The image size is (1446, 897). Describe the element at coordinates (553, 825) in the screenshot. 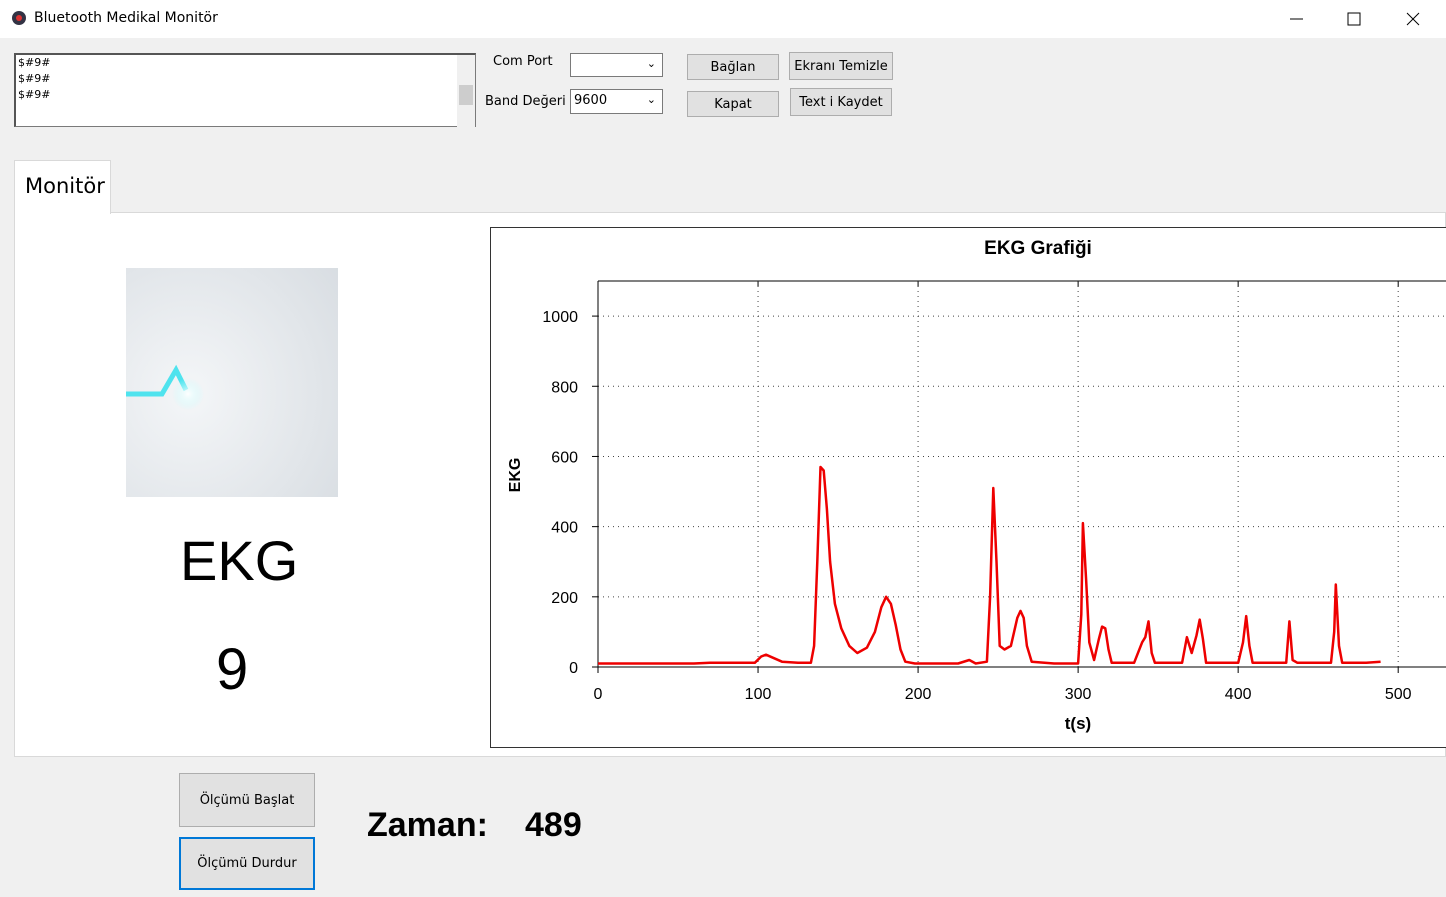

I see `time-value: 489` at that location.